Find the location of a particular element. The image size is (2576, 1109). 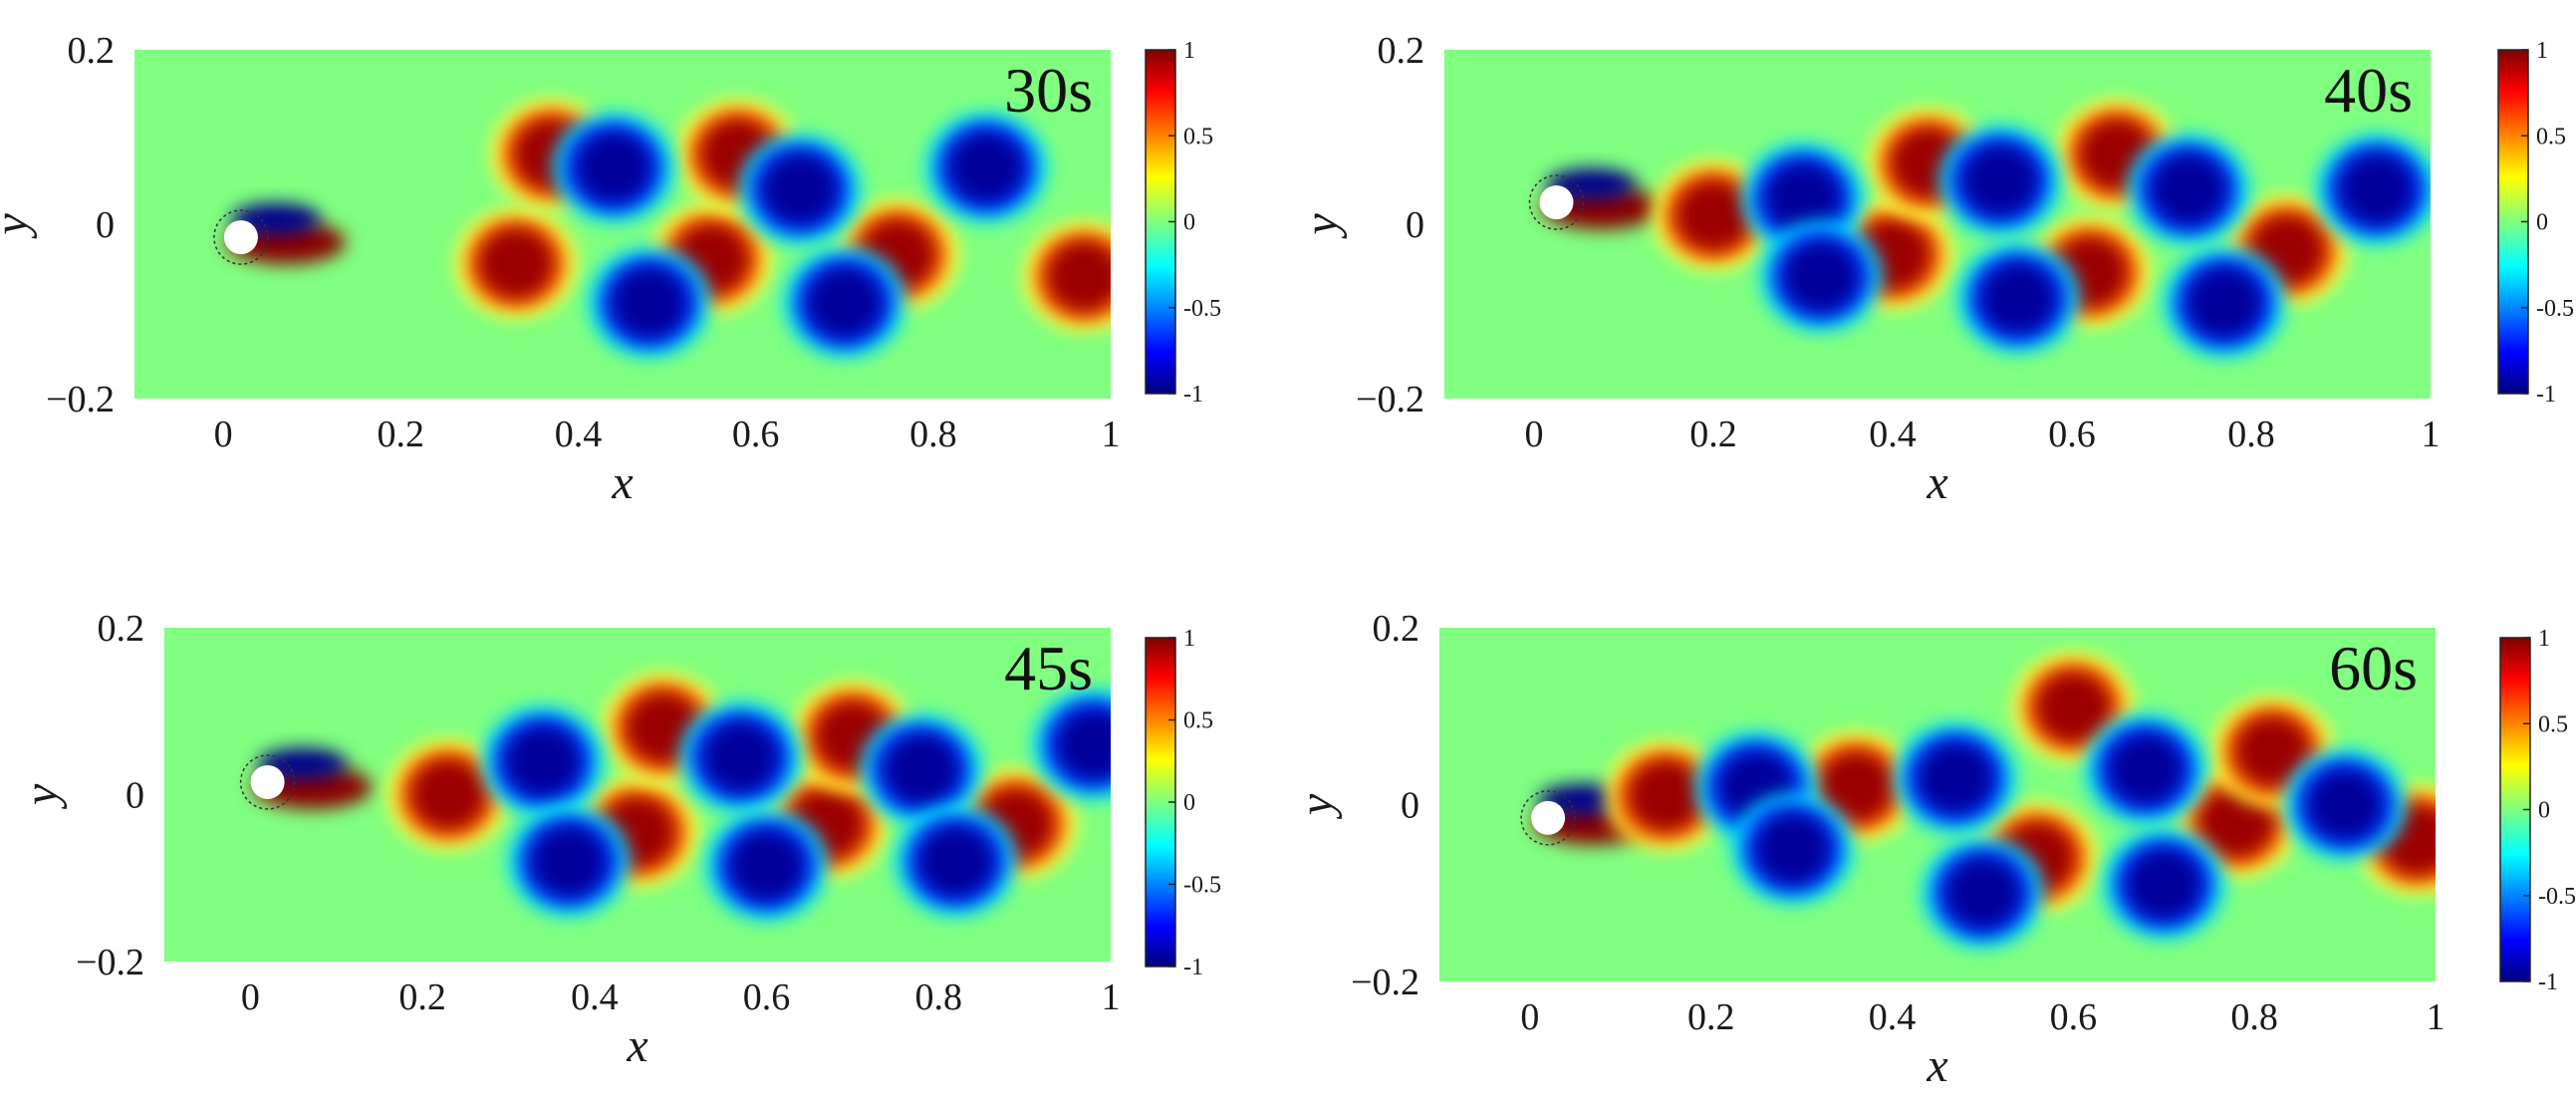

time-annotation: 30s is located at coordinates (1048, 90).